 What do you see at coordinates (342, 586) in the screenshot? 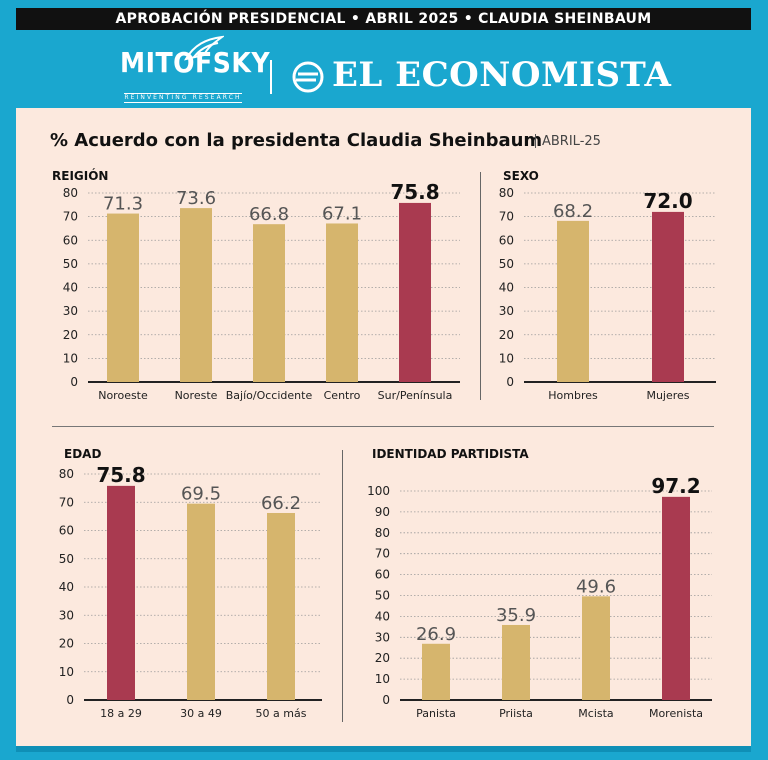
I see `divider-vertical-bottom` at bounding box center [342, 586].